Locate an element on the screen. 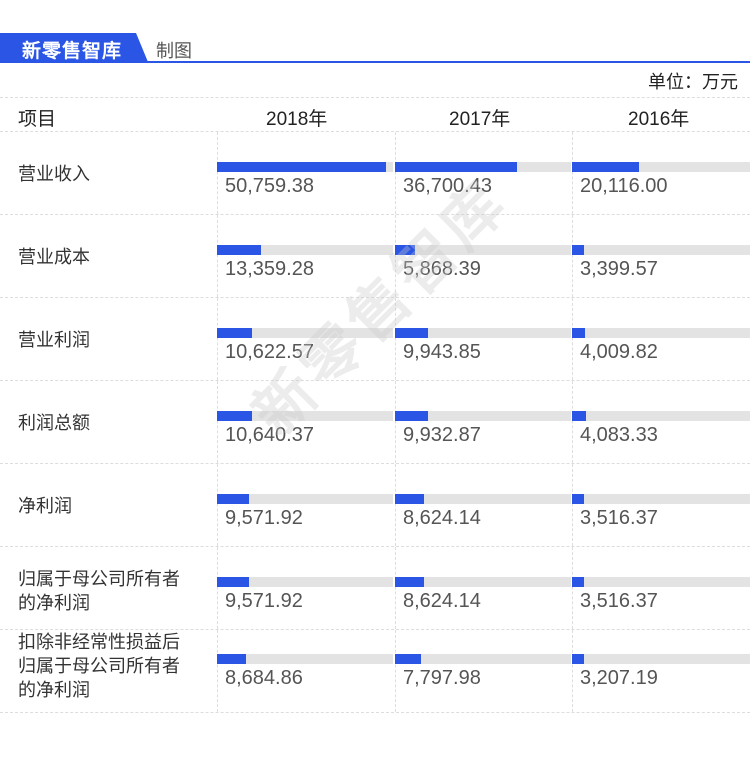 This screenshot has height=764, width=750. cell-value: 9,943.85 is located at coordinates (442, 352).